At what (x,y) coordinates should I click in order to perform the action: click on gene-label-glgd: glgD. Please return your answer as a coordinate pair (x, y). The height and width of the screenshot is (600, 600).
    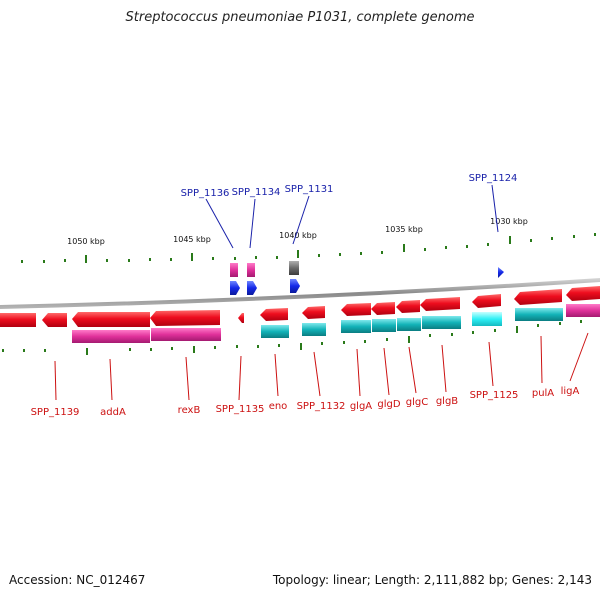
    Looking at the image, I should click on (388, 404).